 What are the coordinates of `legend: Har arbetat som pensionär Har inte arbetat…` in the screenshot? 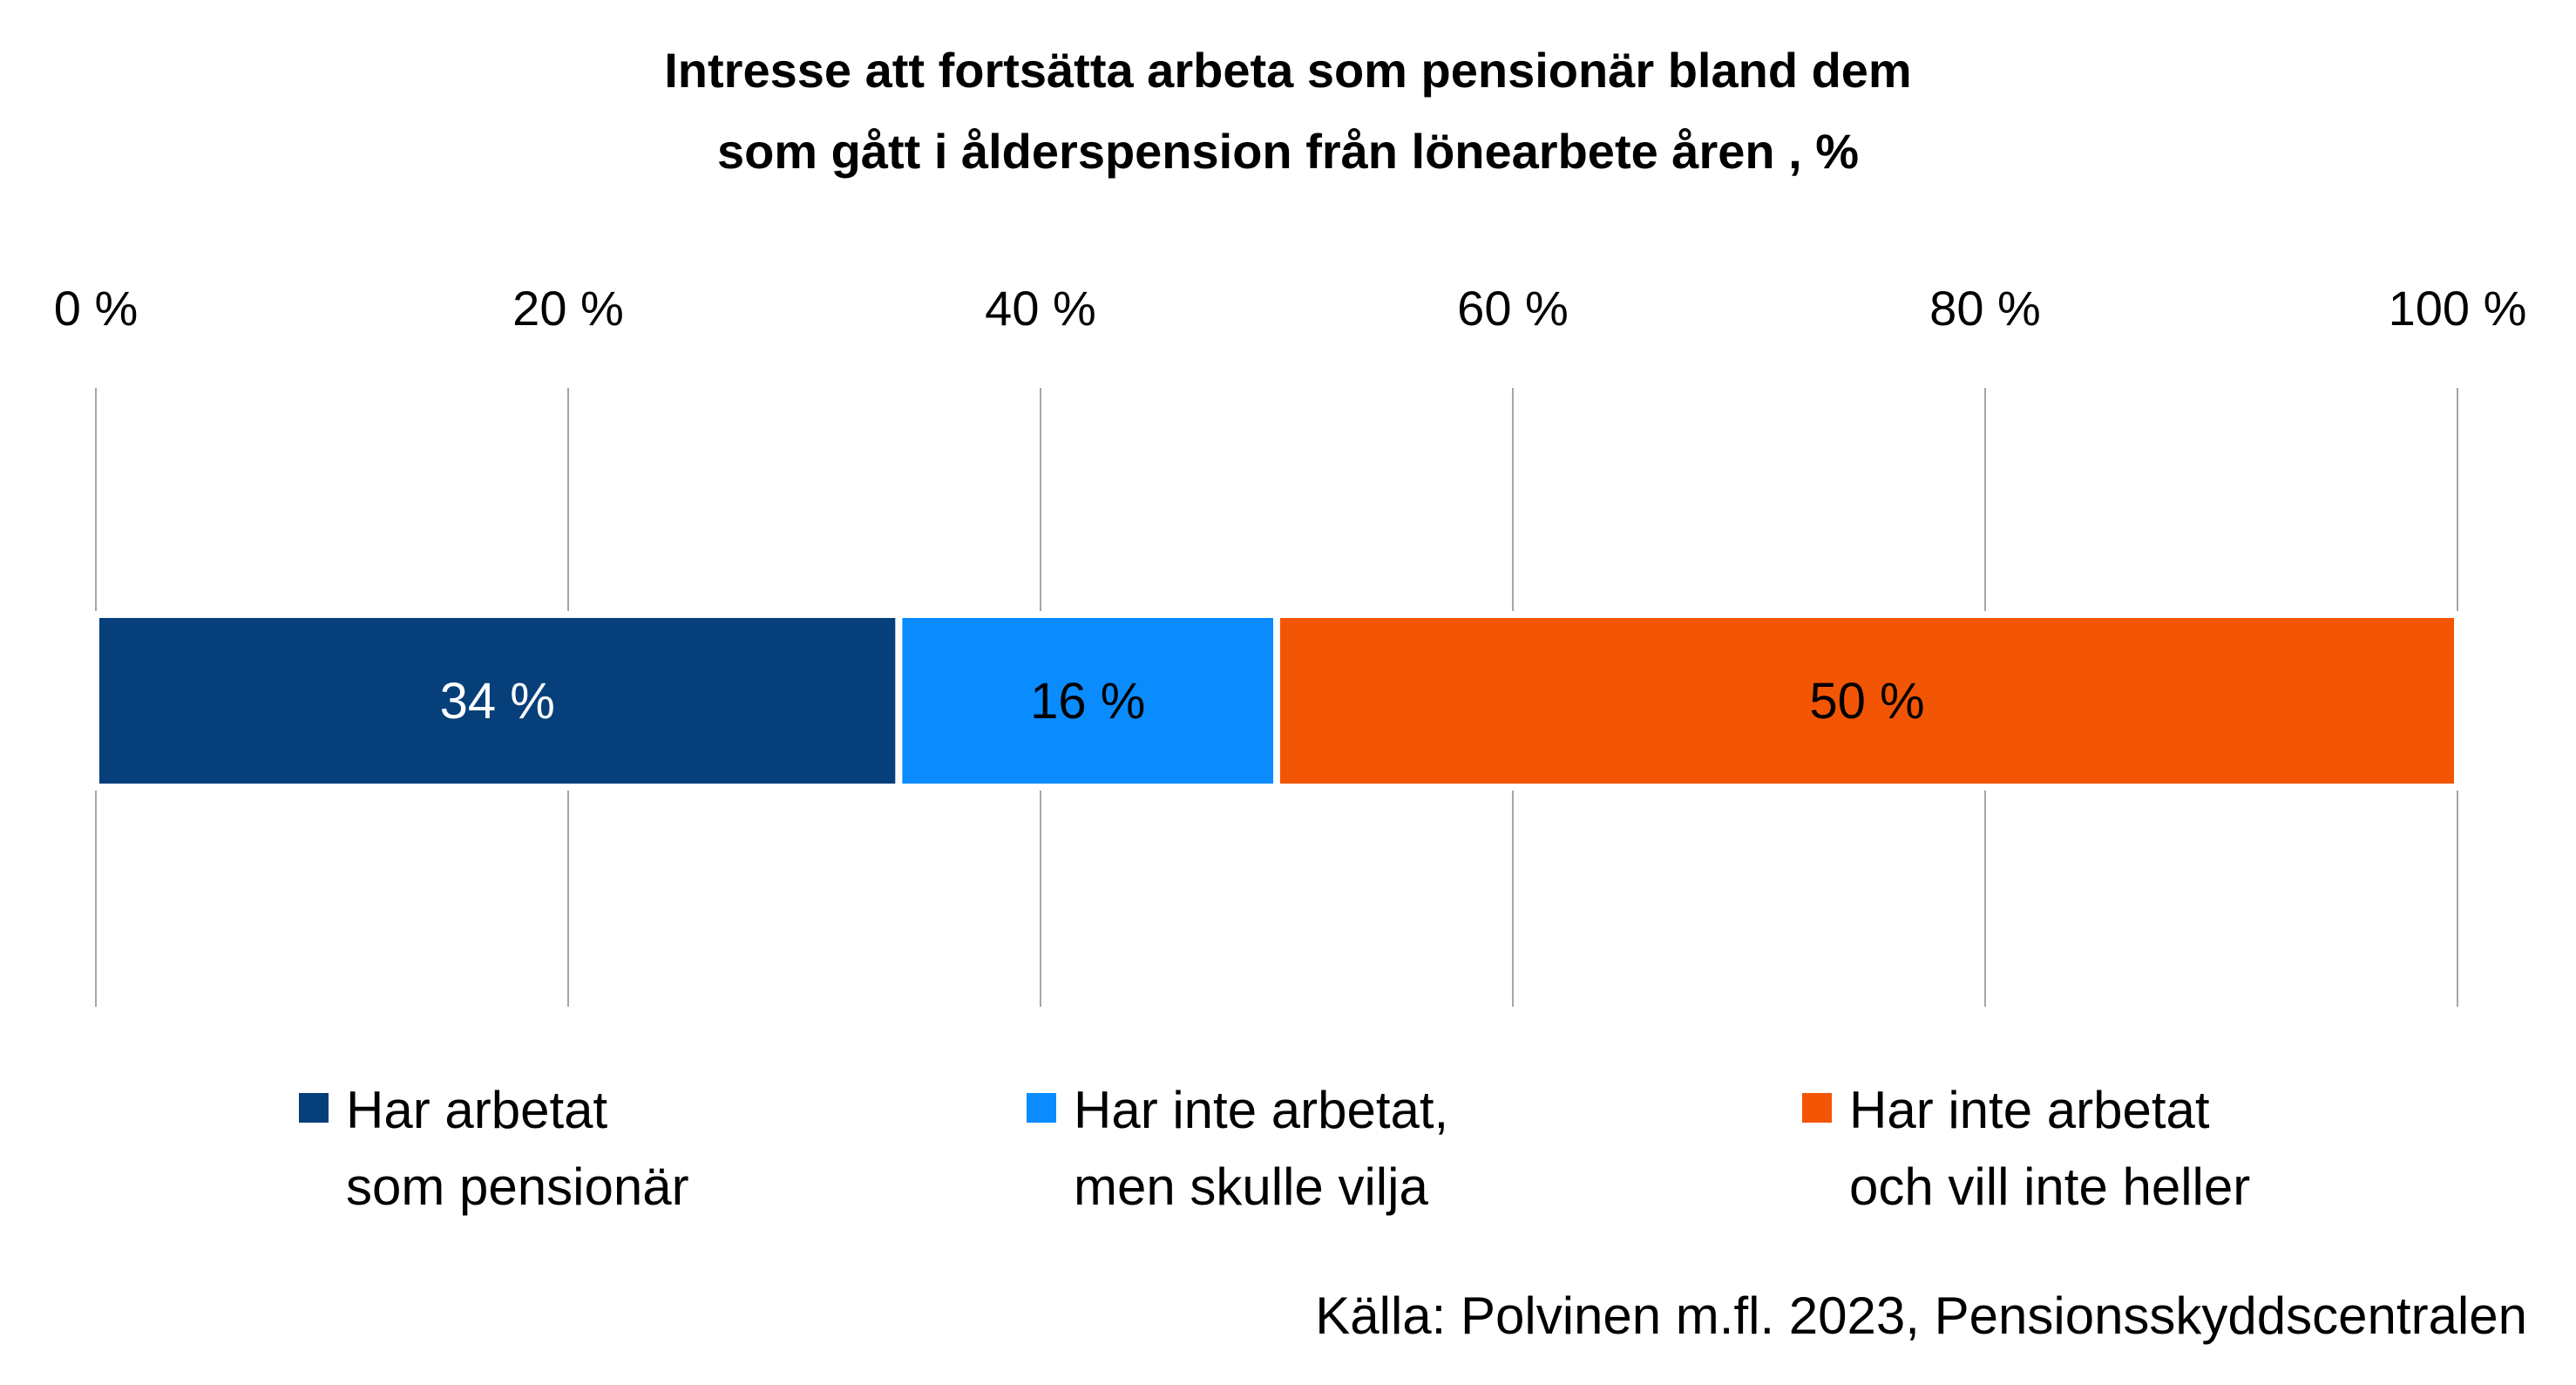 It's located at (1275, 1148).